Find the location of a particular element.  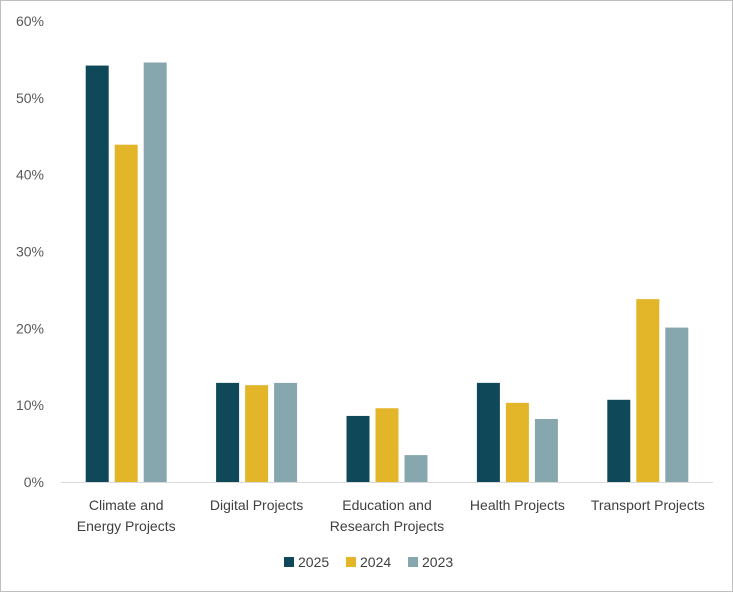

y-tick-label: 60% is located at coordinates (30, 21).